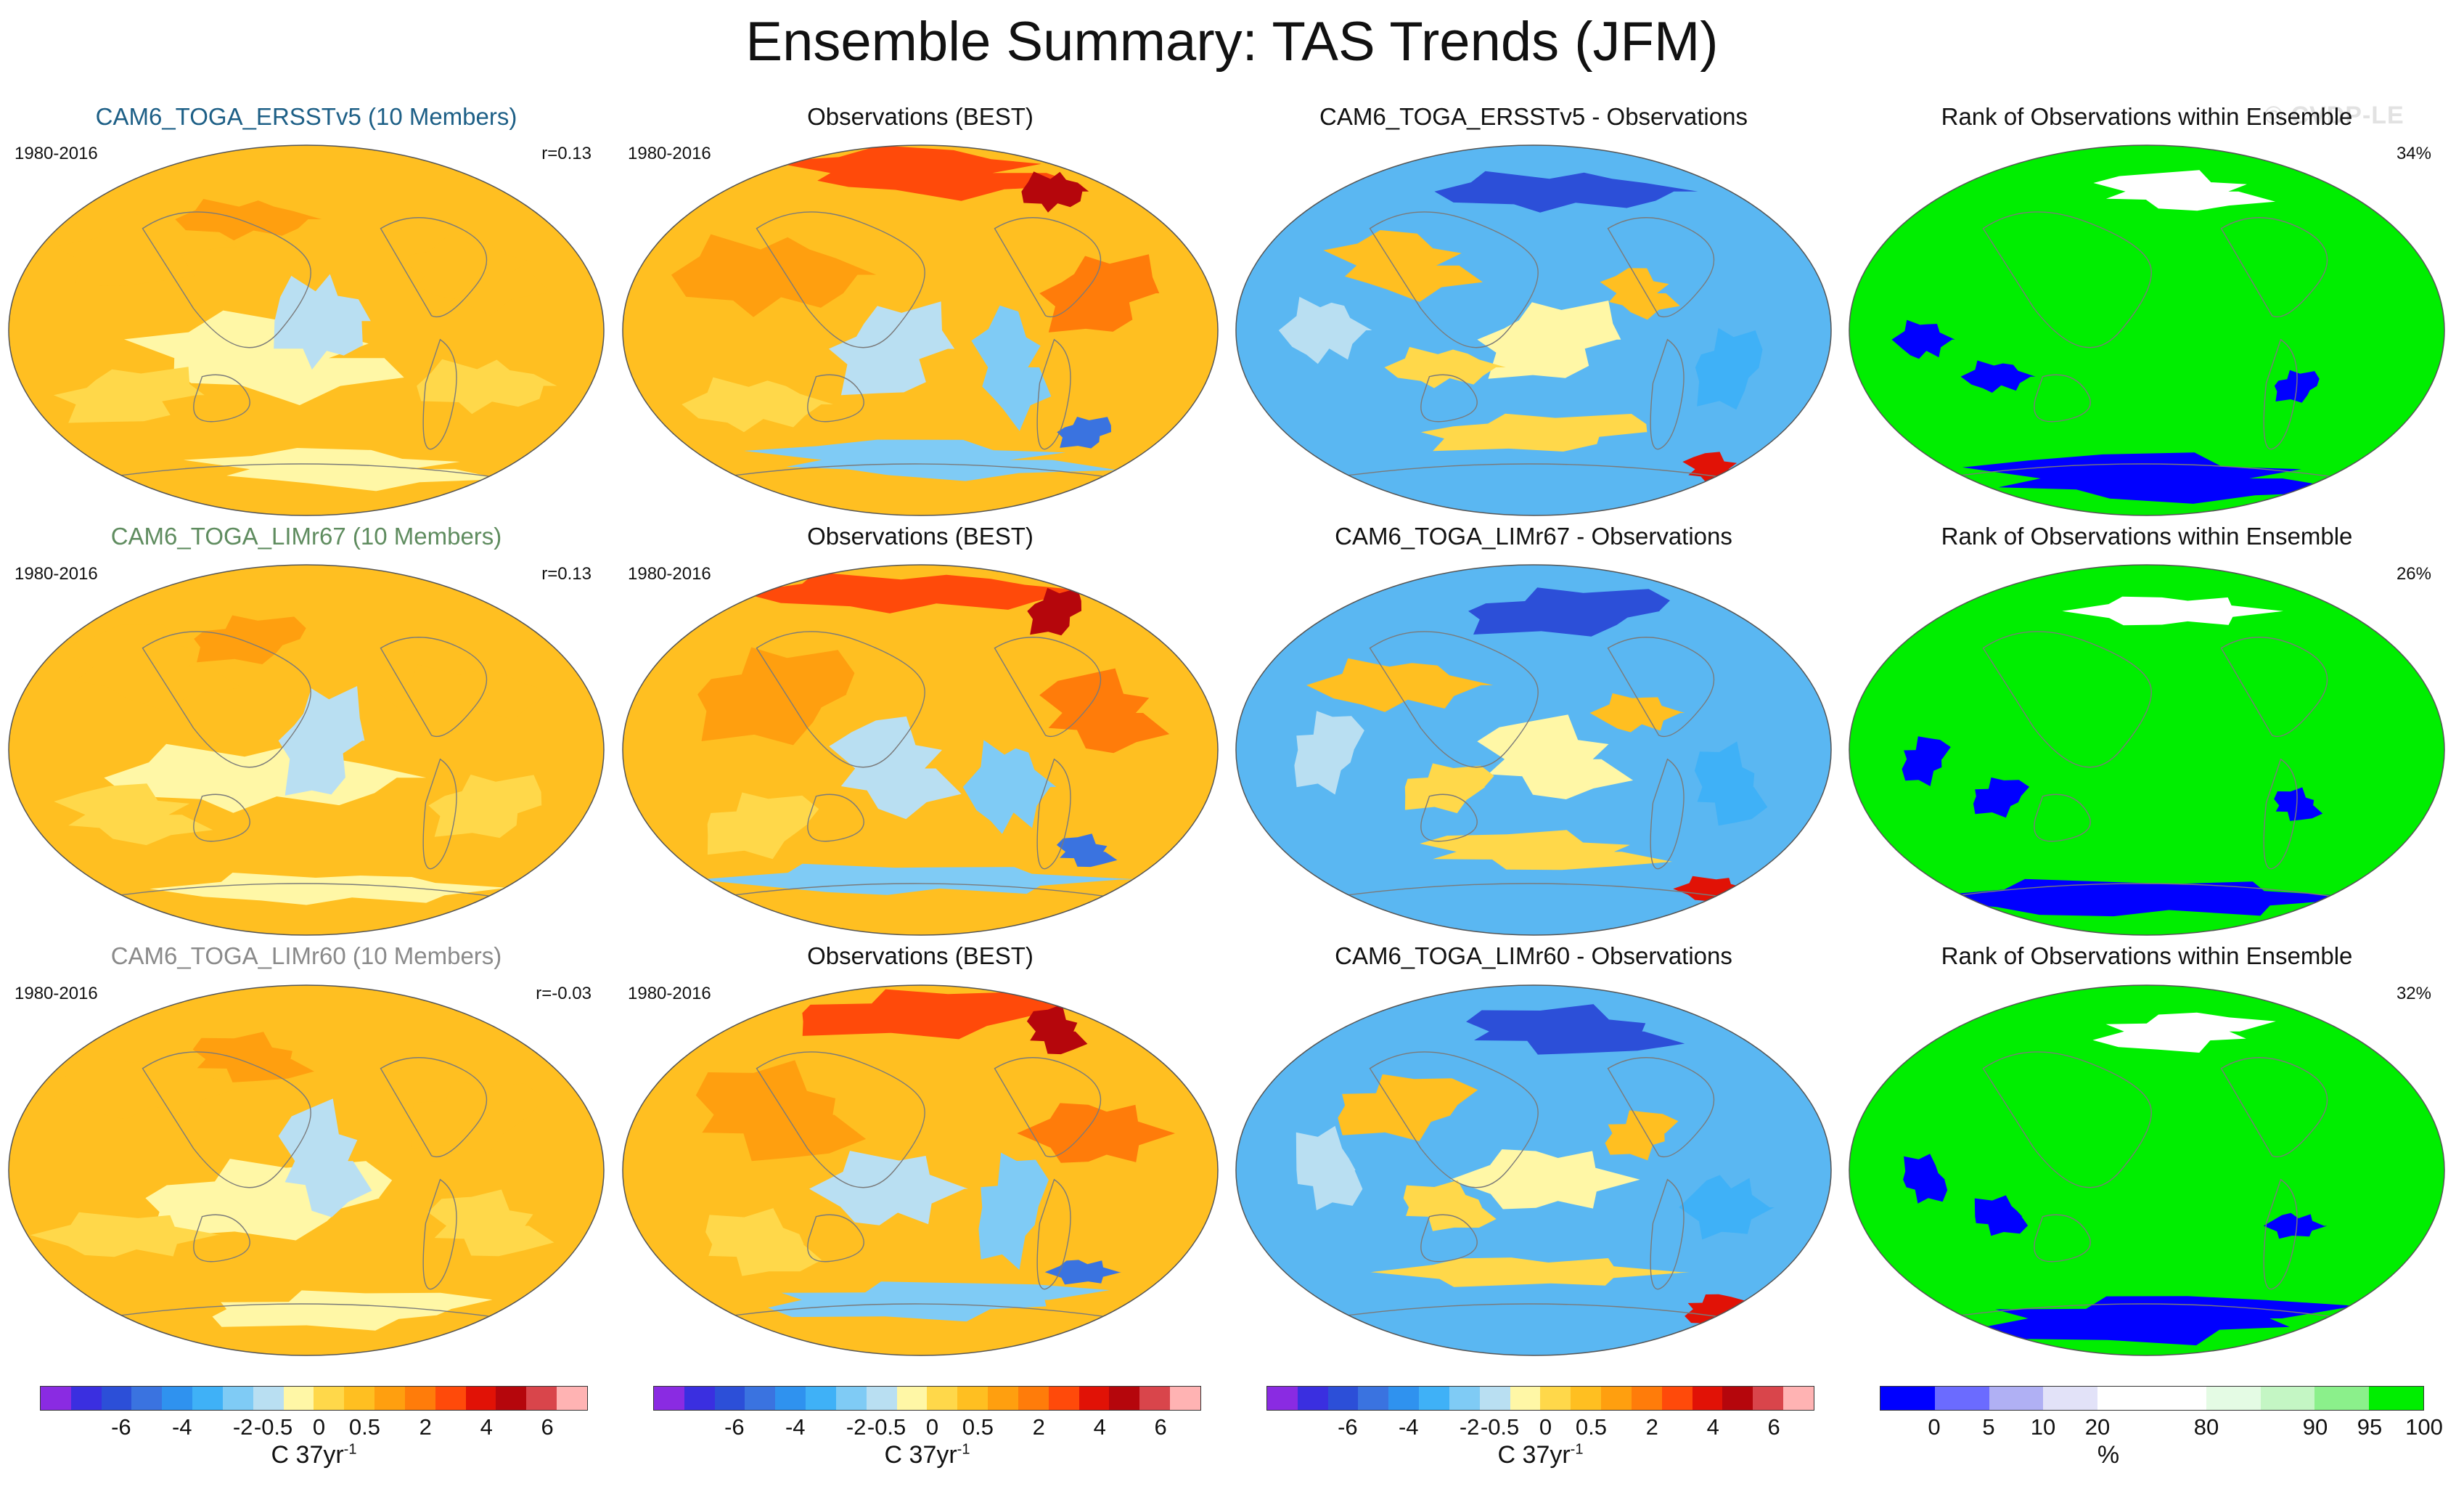 The image size is (2464, 1497). Describe the element at coordinates (856, 1427) in the screenshot. I see `colorbar-tick-label: -2` at that location.